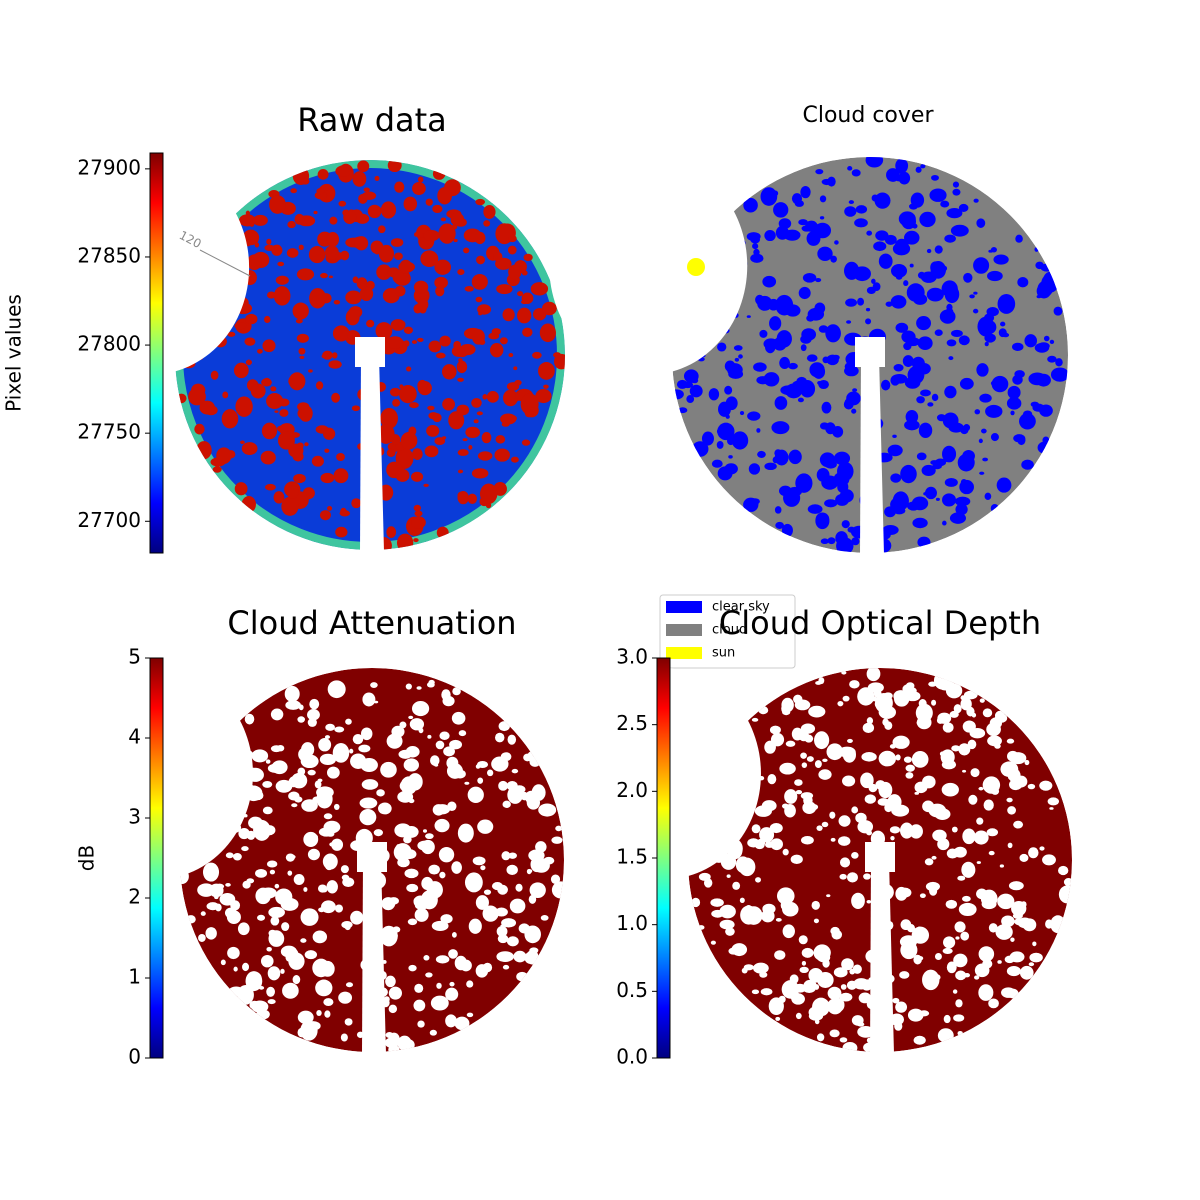 The image size is (1200, 1200). What do you see at coordinates (632, 657) in the screenshot?
I see `colorbar-tick-label: 3.0` at bounding box center [632, 657].